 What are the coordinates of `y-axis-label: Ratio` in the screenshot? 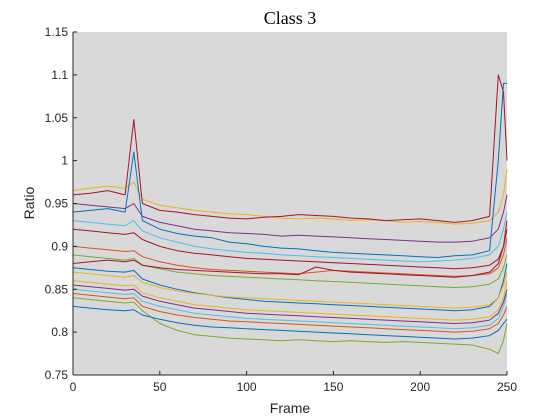 It's located at (29, 202).